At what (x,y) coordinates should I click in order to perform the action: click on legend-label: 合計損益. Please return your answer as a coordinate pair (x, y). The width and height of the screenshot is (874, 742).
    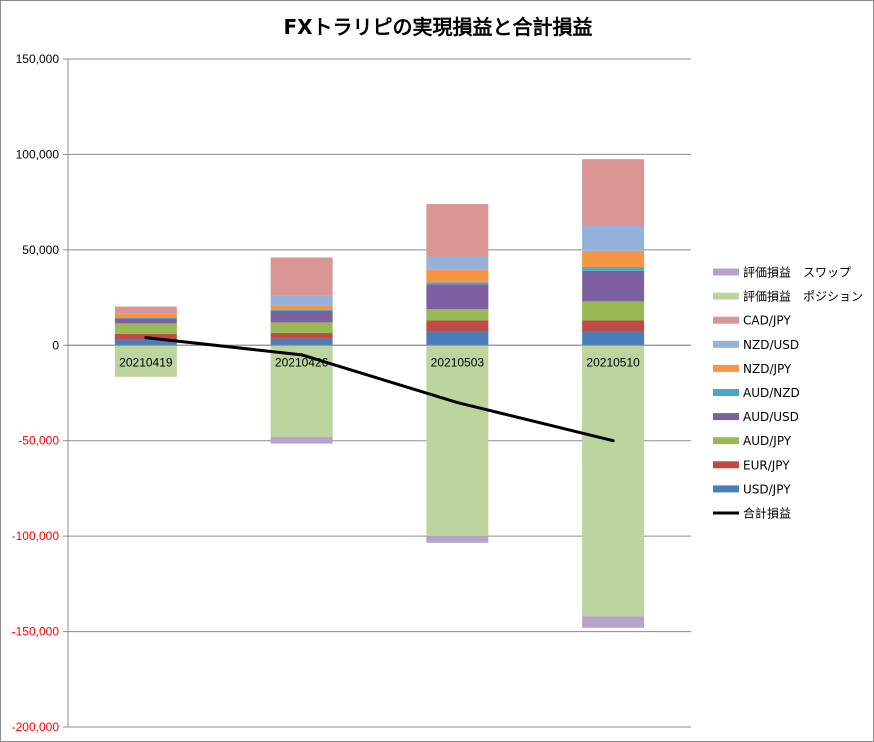
    Looking at the image, I should click on (767, 513).